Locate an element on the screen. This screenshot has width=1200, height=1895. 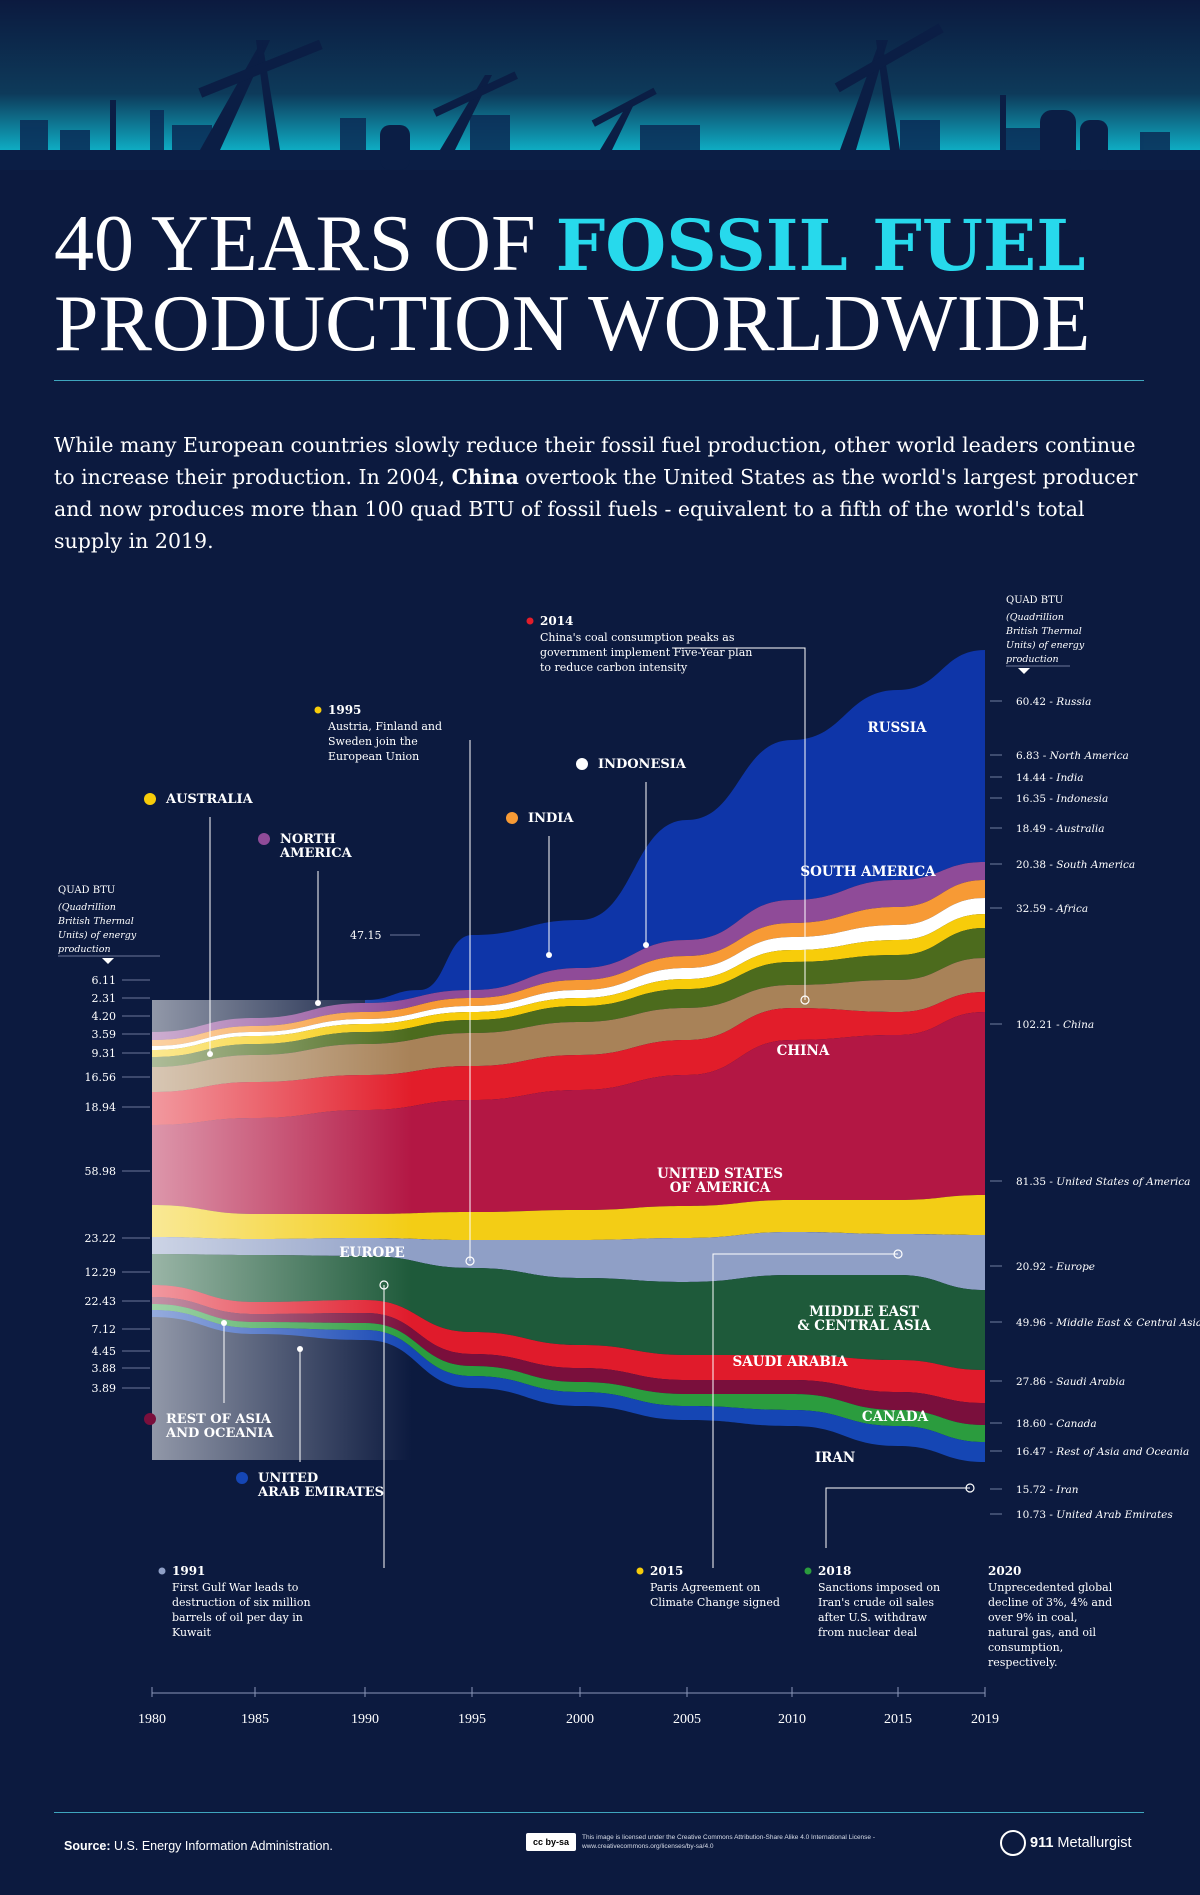
title-line2: PRODUCTION WORLDWIDE is located at coordinates (572, 324).